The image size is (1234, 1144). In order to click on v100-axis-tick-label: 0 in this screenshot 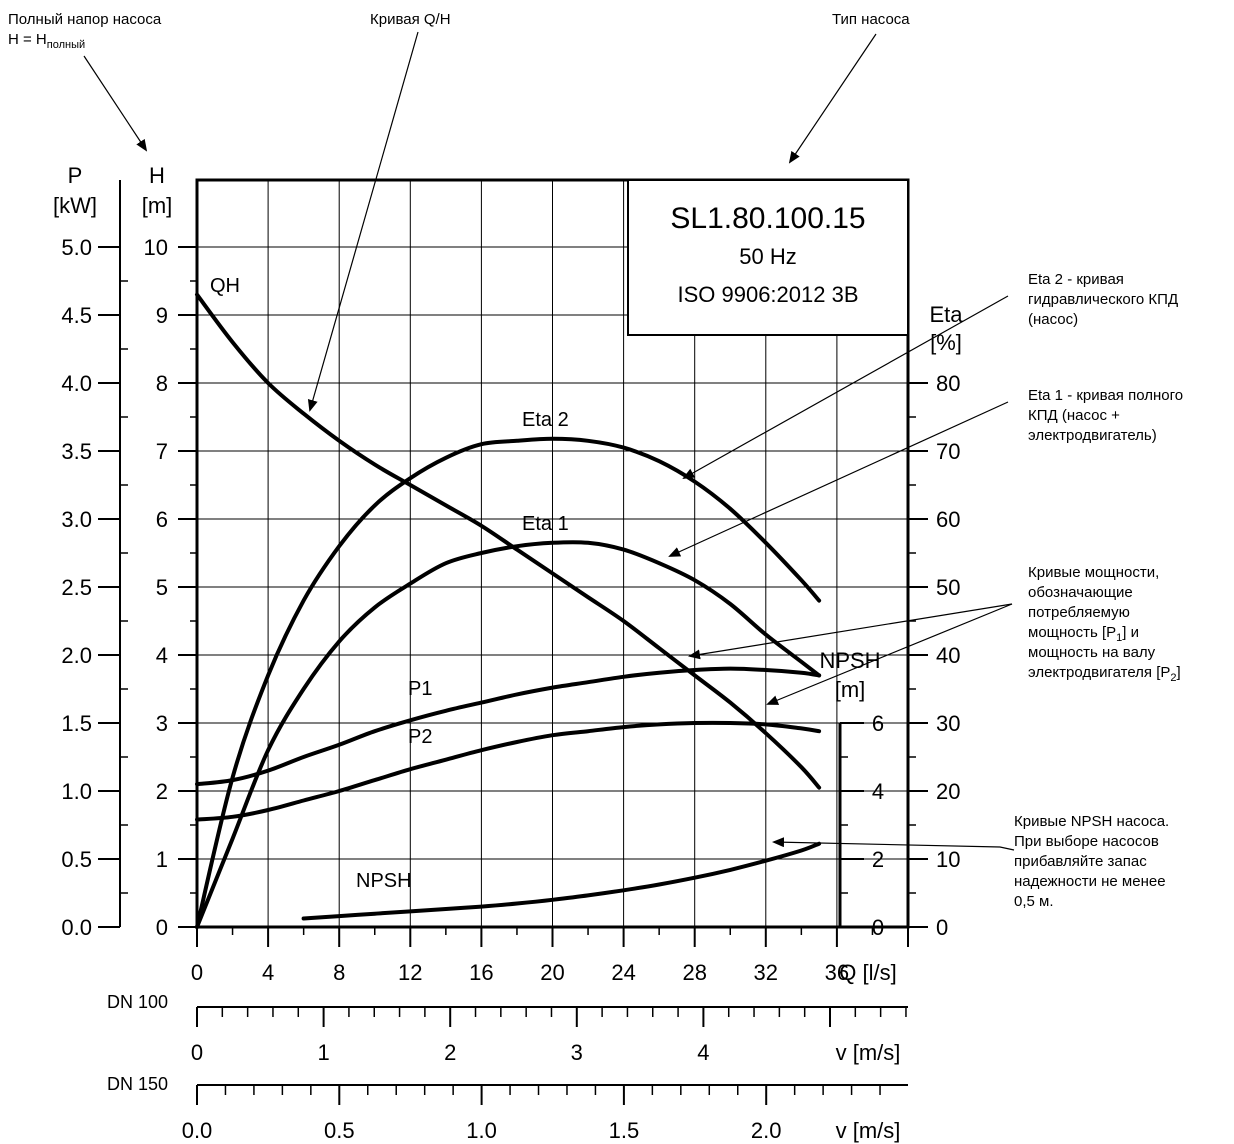, I will do `click(197, 1052)`.